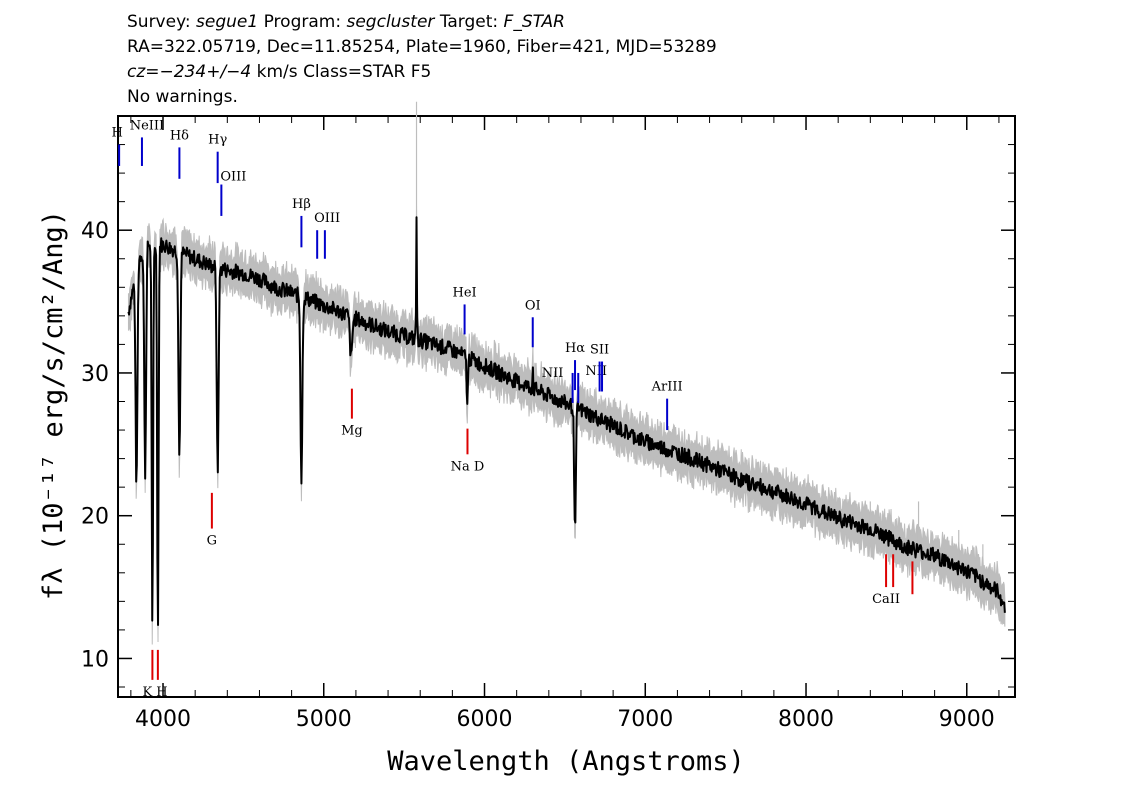 This screenshot has height=810, width=1134. What do you see at coordinates (163, 719) in the screenshot?
I see `x-tick-label: 4000` at bounding box center [163, 719].